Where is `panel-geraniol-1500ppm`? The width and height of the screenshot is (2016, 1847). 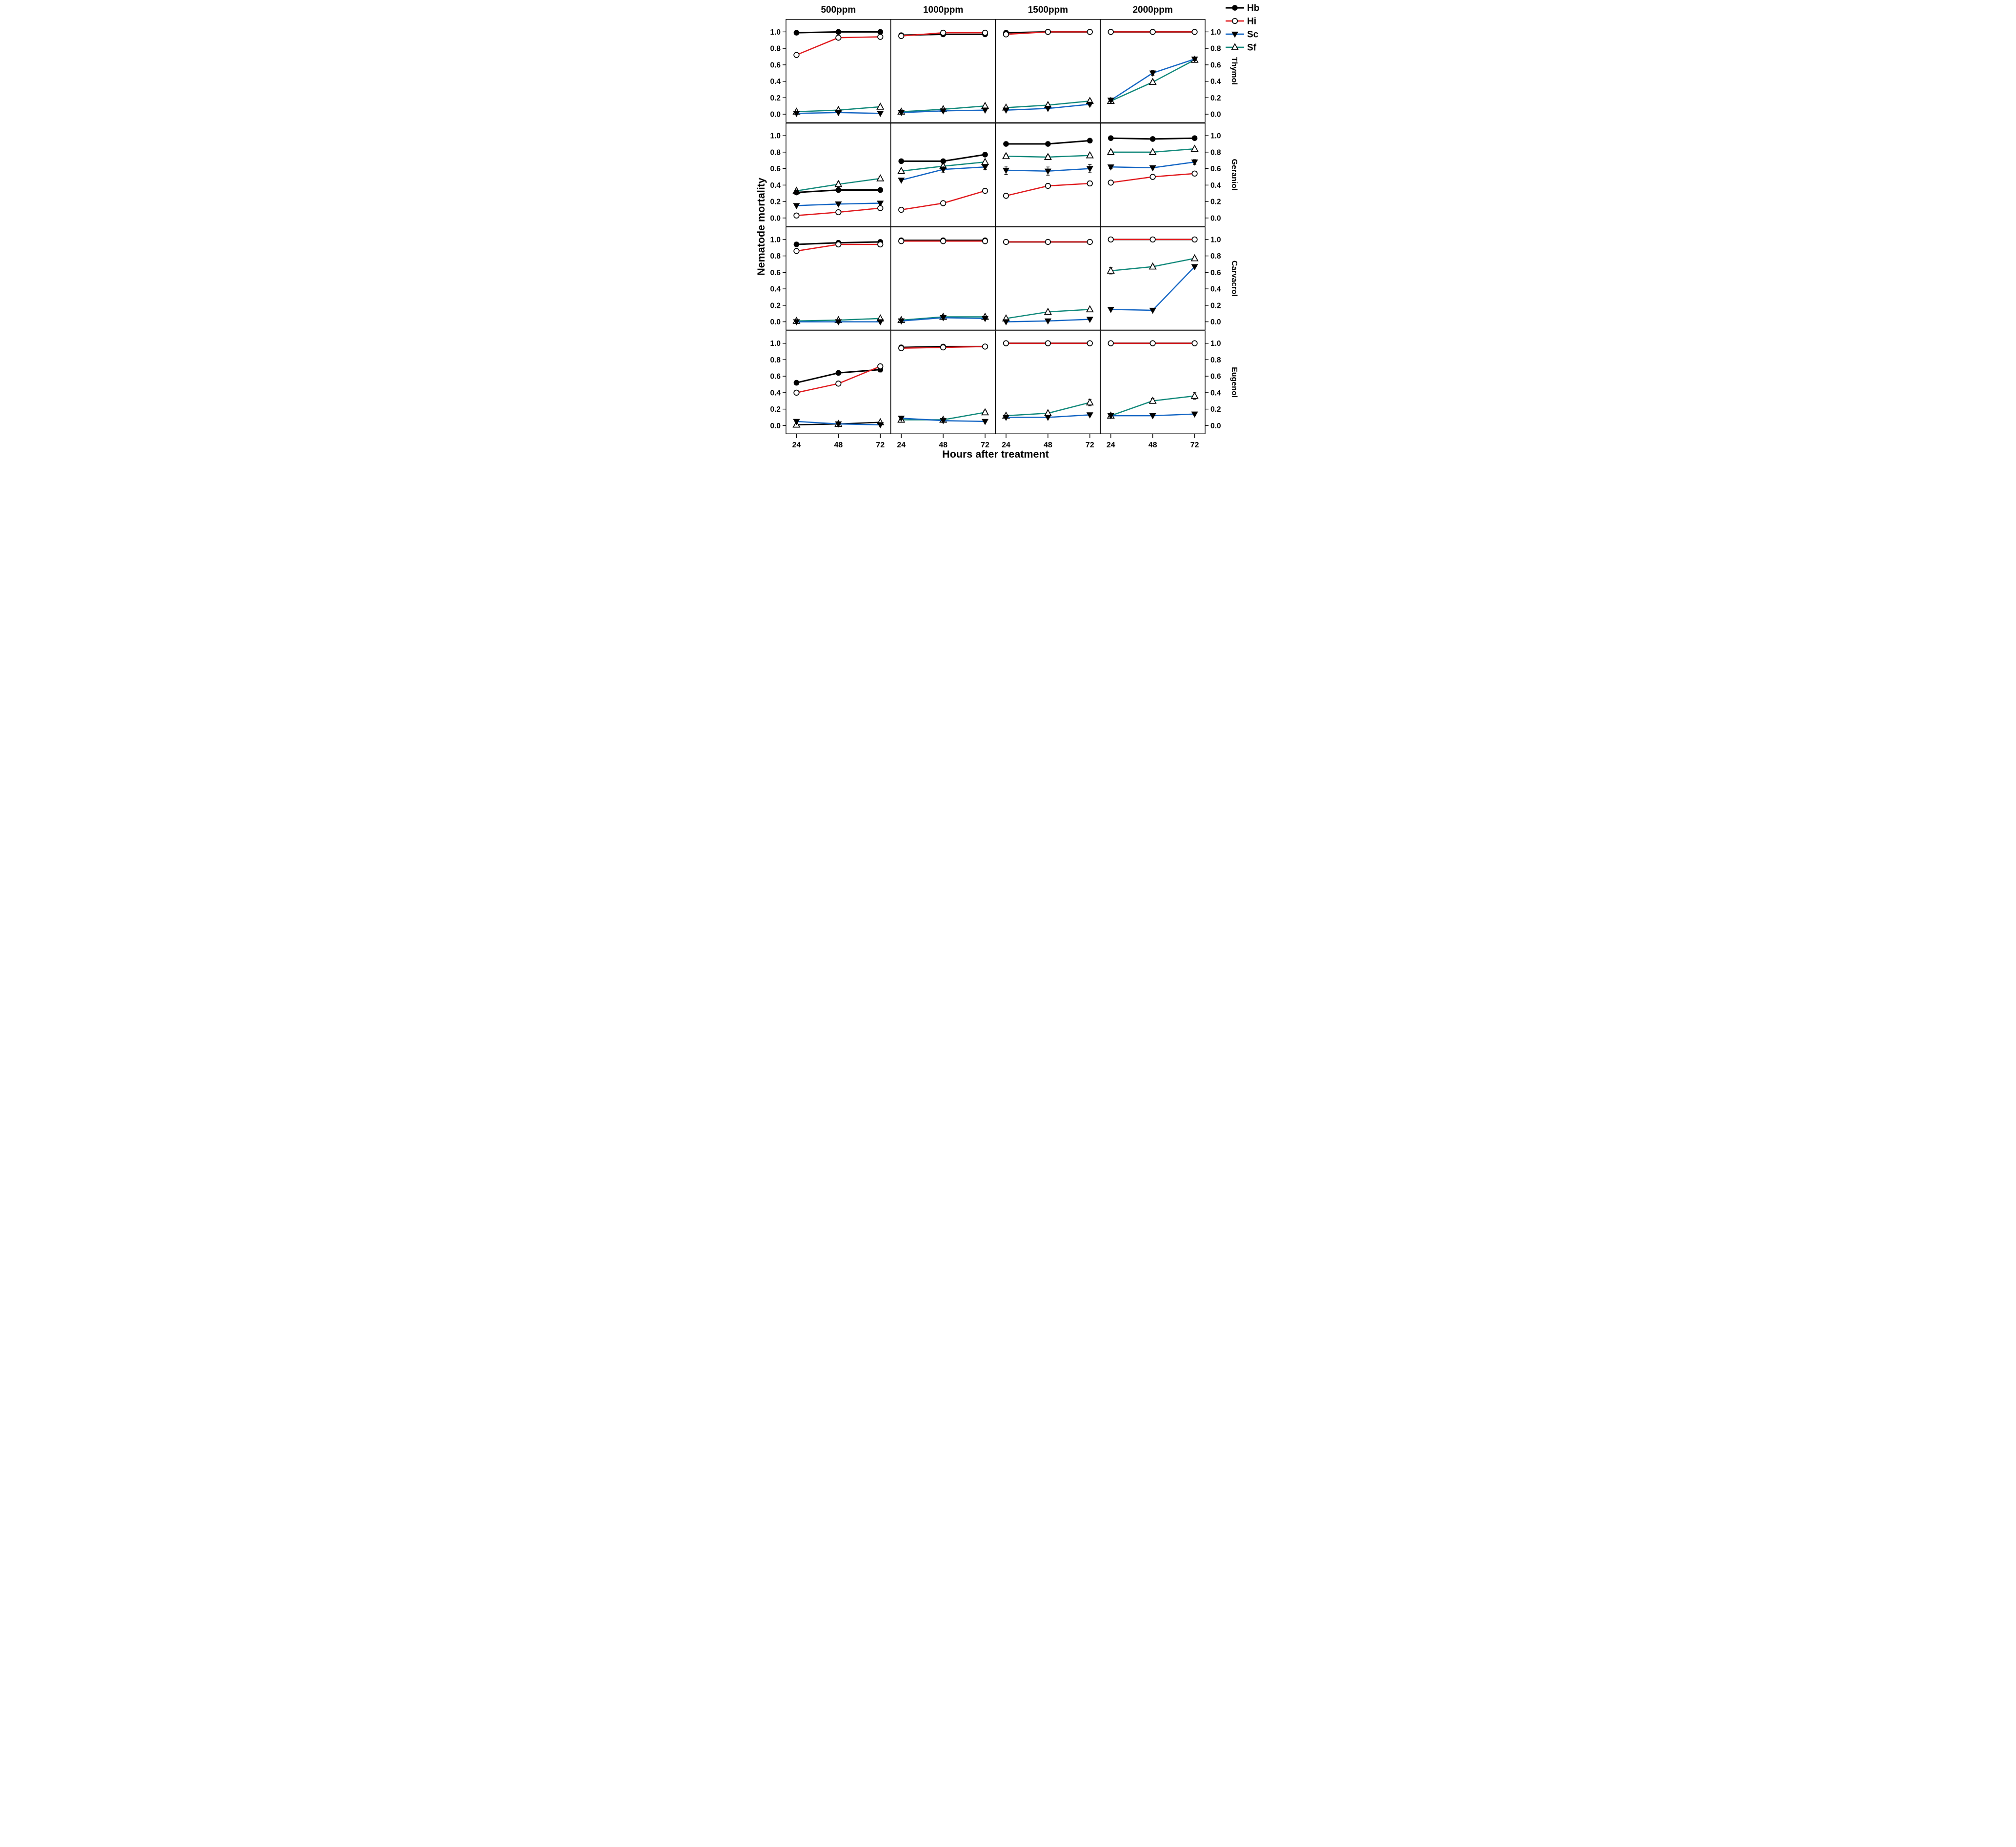
panel-geraniol-1500ppm is located at coordinates (1048, 174).